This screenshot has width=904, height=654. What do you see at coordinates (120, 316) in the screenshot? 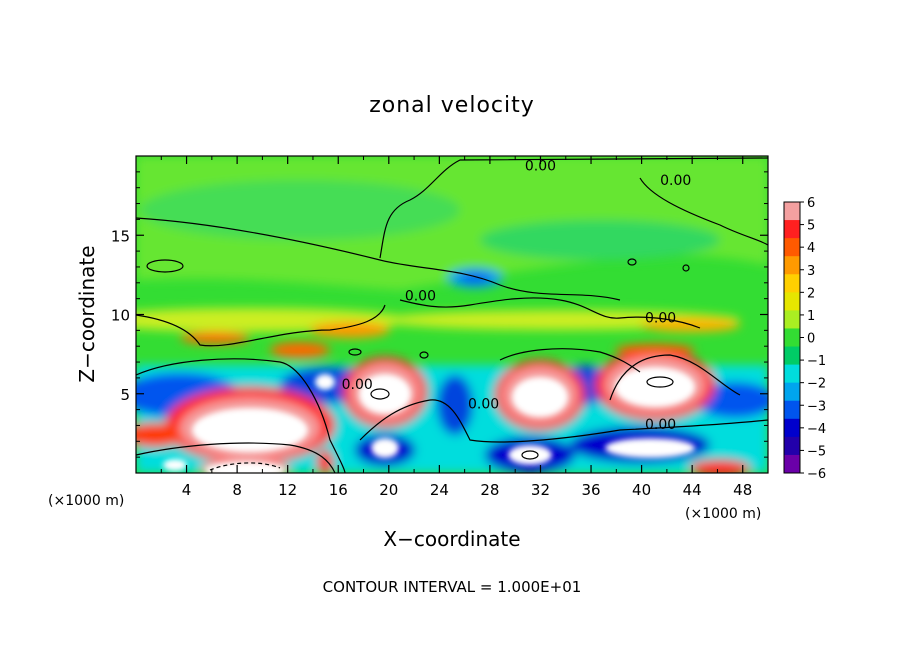
I see `y-tick-label: 10` at bounding box center [120, 316].